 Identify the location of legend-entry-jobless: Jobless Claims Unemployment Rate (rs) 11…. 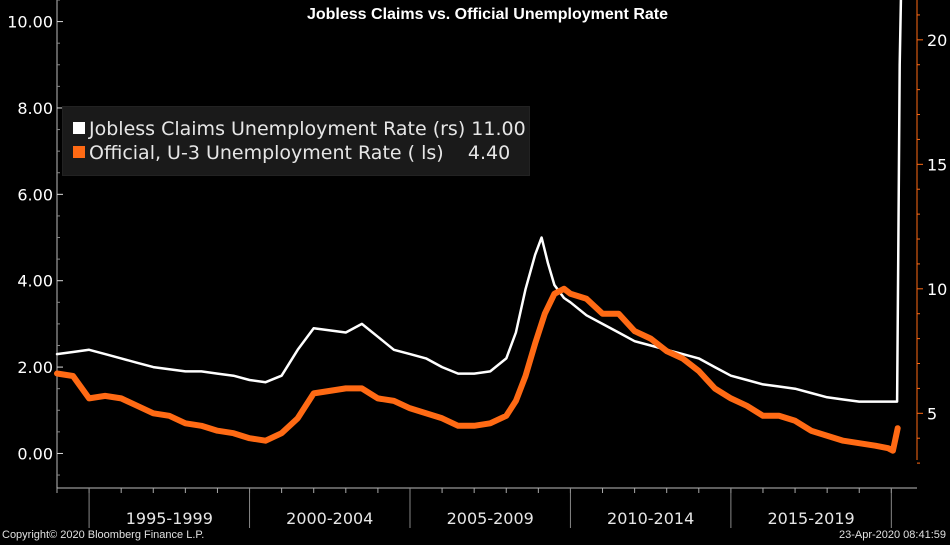
(299, 130).